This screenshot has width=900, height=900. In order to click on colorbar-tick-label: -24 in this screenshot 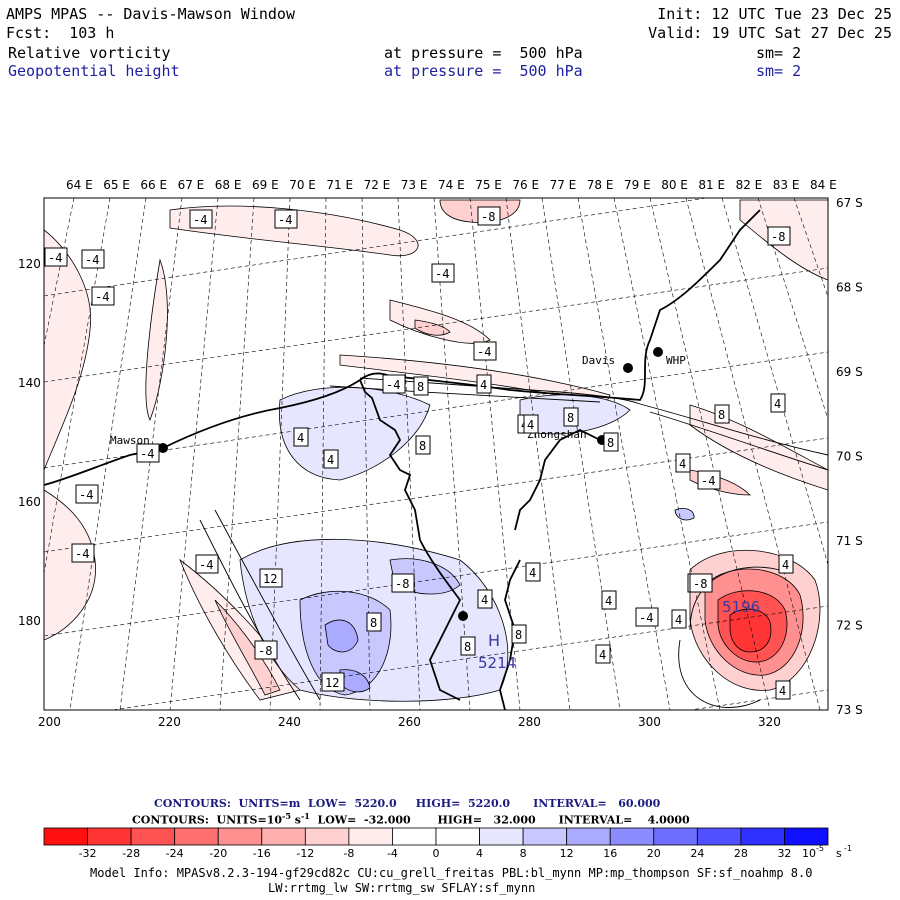, I will do `click(175, 853)`.